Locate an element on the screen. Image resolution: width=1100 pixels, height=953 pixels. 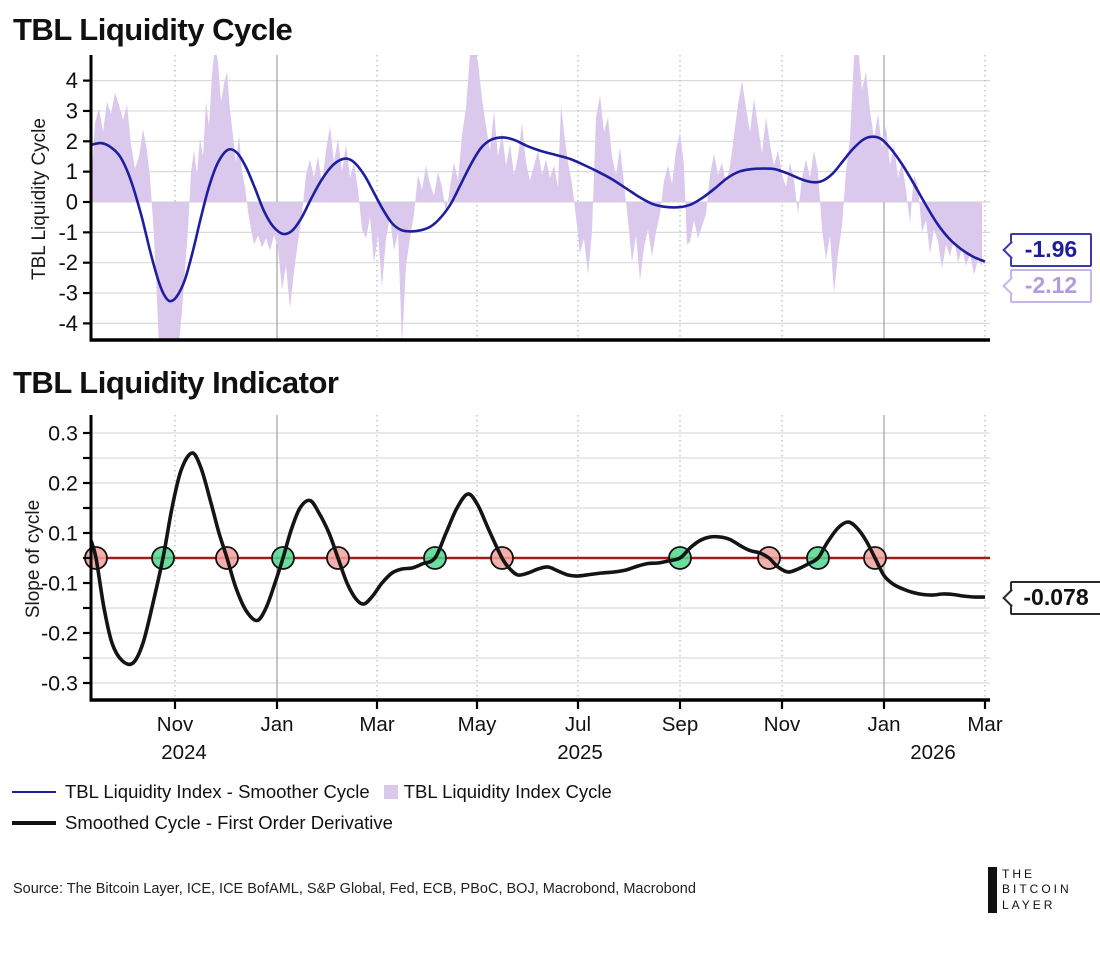
svg-text: -1 is located at coordinates (68, 232).